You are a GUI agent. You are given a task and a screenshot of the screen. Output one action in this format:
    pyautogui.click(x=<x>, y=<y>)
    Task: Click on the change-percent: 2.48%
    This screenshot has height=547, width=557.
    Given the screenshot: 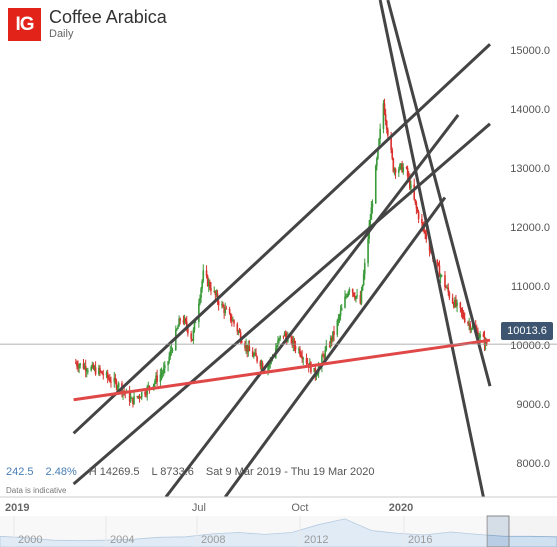 What is the action you would take?
    pyautogui.click(x=61, y=472)
    